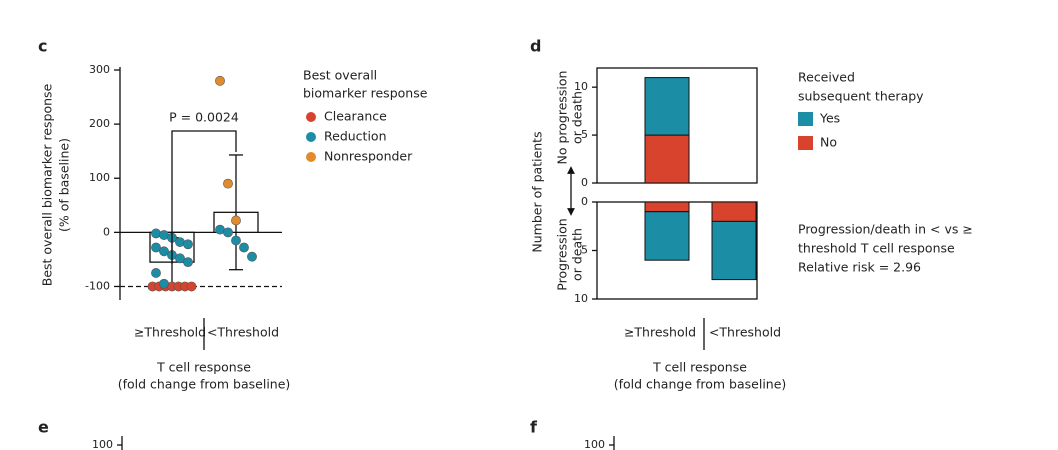 Image resolution: width=1058 pixels, height=450 pixels. What do you see at coordinates (828, 142) in the screenshot?
I see `legend-label: No` at bounding box center [828, 142].